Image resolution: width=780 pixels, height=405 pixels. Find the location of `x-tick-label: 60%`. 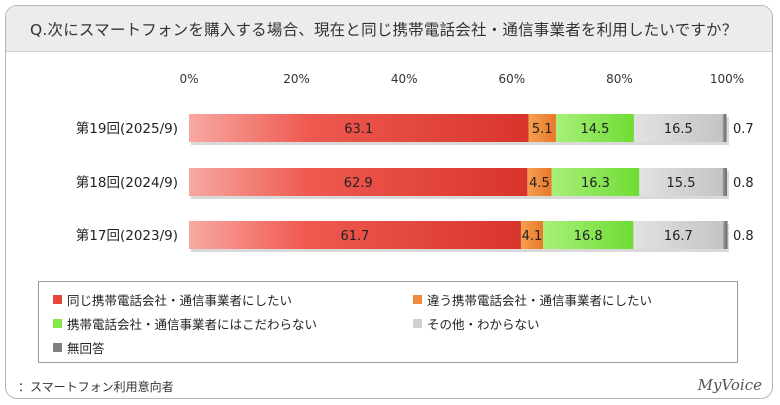

x-tick-label: 60% is located at coordinates (511, 79).